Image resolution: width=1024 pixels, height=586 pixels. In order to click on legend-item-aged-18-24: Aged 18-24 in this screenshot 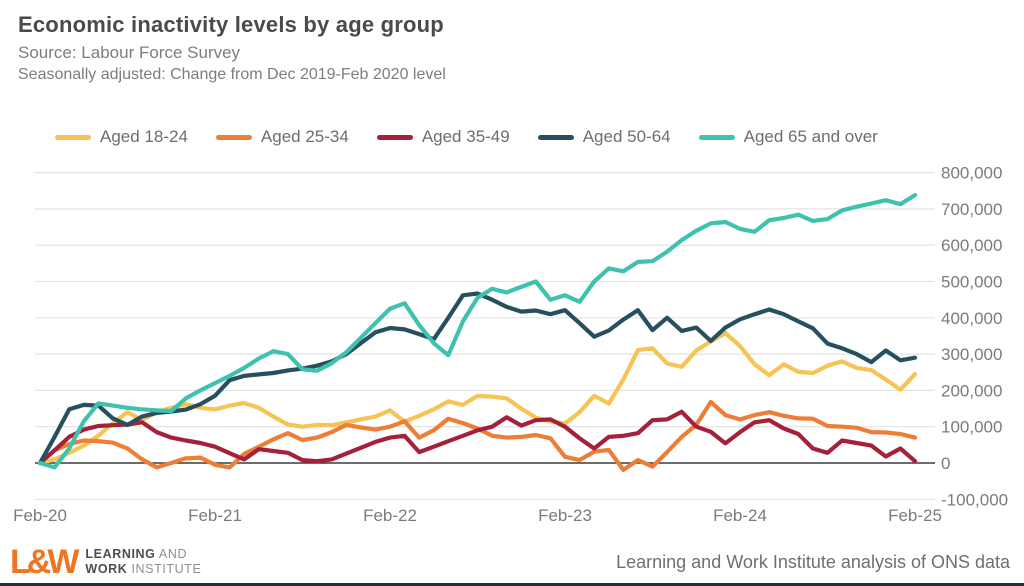, I will do `click(121, 137)`.